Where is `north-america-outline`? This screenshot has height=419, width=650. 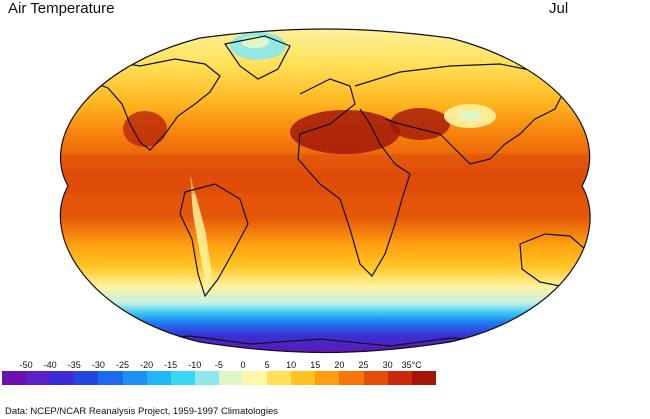 north-america-outline is located at coordinates (149, 104).